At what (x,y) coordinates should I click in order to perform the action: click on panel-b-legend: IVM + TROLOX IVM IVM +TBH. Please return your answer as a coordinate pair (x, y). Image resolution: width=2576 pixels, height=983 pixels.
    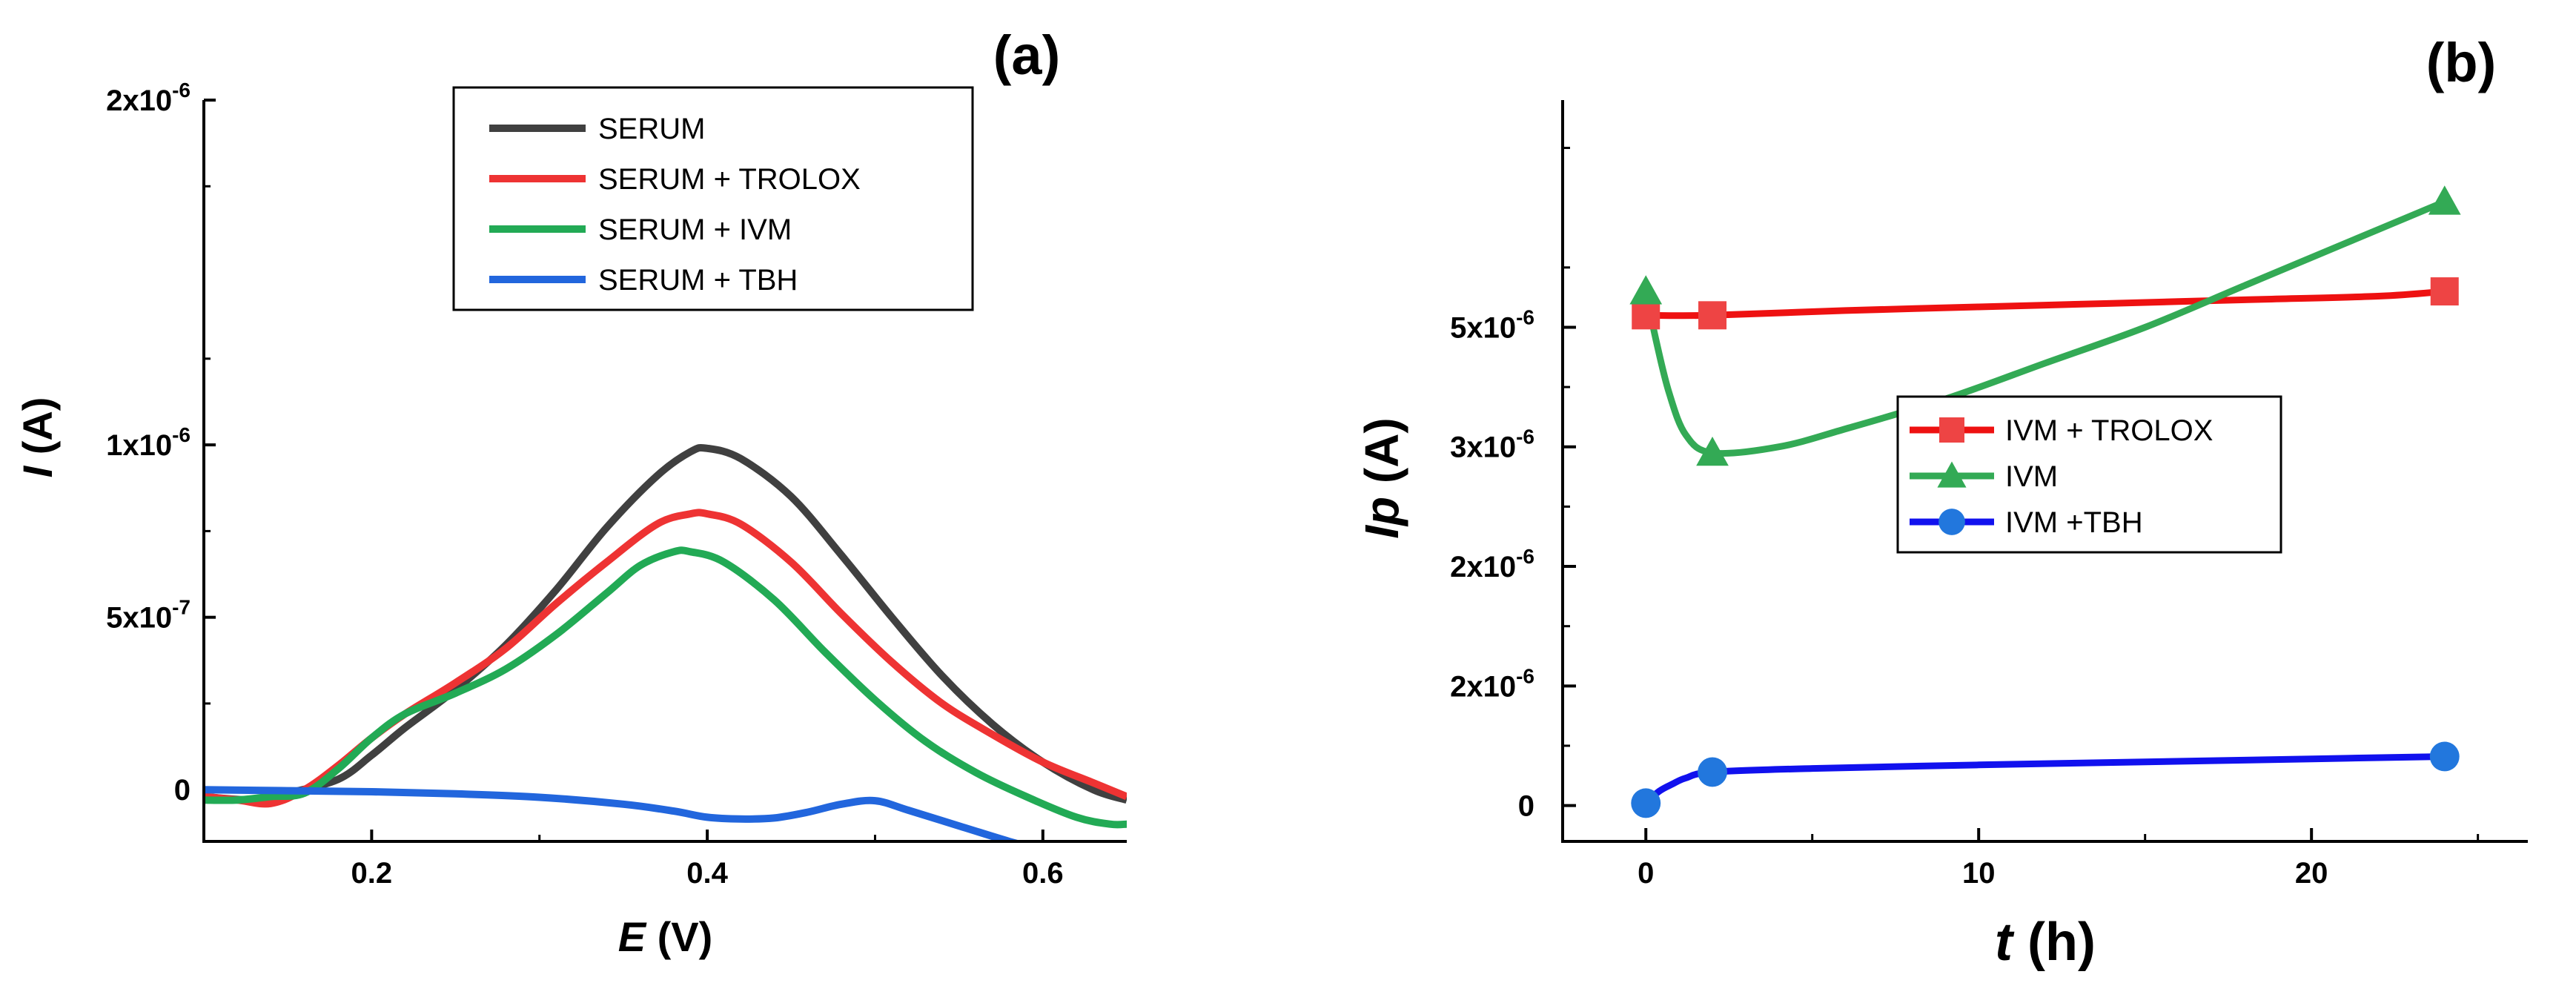
    Looking at the image, I should click on (2089, 474).